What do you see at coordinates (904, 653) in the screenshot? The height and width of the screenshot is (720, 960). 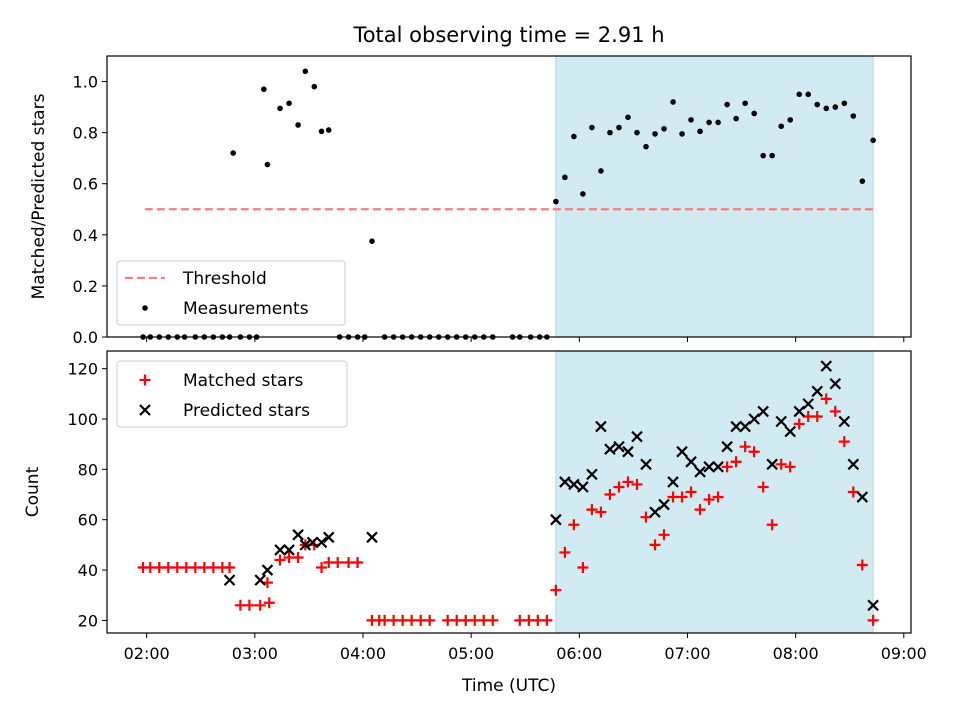 I see `x-tick-label: 09:00` at bounding box center [904, 653].